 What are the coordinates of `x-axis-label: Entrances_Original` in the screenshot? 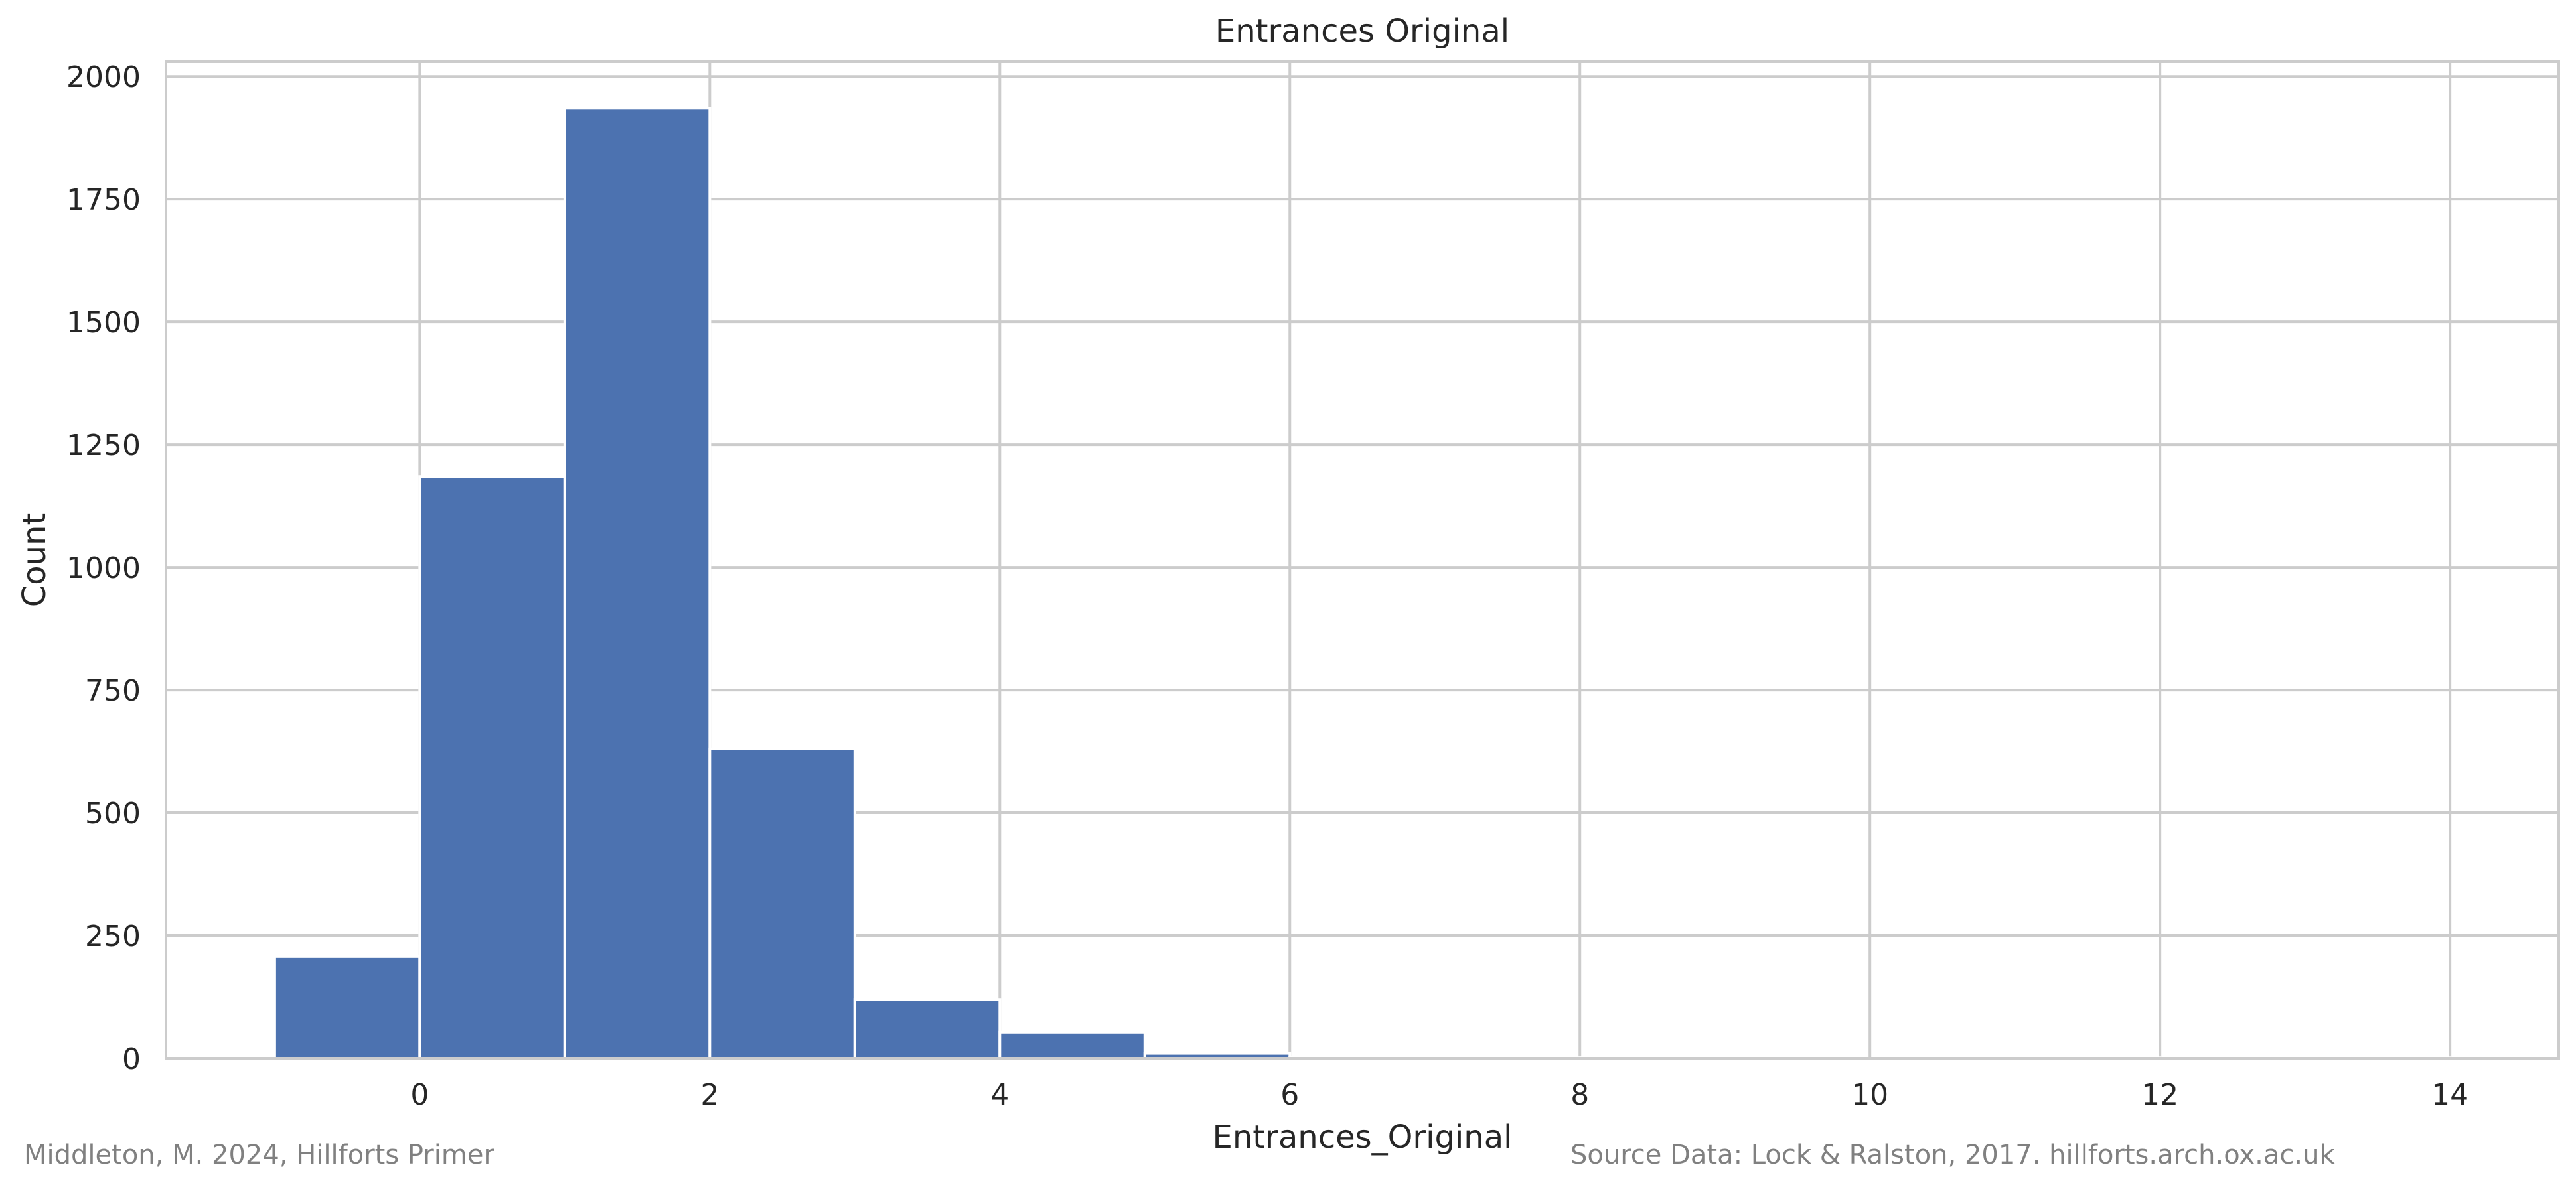 It's located at (1363, 1137).